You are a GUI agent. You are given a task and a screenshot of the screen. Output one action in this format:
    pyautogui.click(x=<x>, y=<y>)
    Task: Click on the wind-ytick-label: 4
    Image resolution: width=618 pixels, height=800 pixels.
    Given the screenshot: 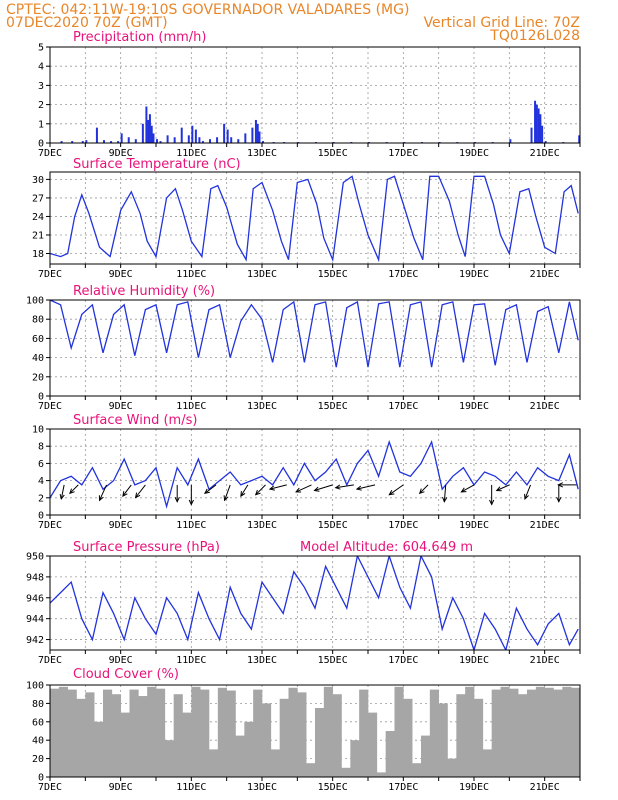 What is the action you would take?
    pyautogui.click(x=41, y=481)
    